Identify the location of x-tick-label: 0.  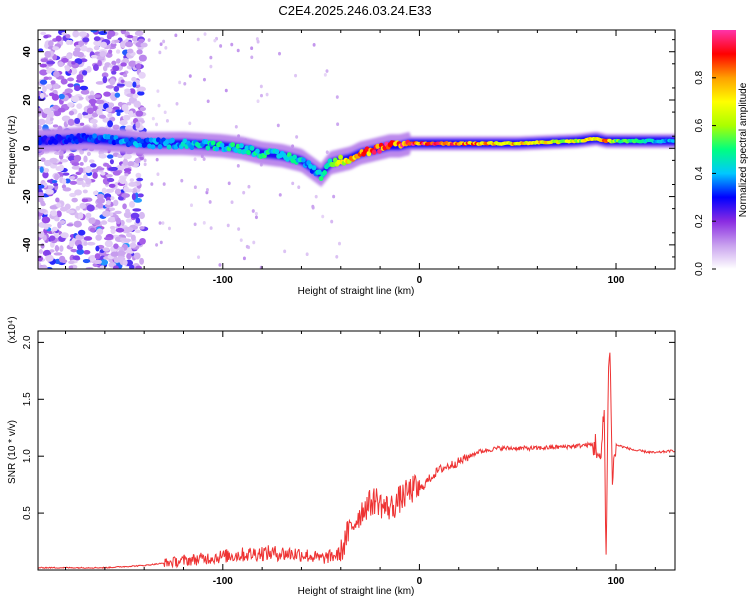
(420, 581).